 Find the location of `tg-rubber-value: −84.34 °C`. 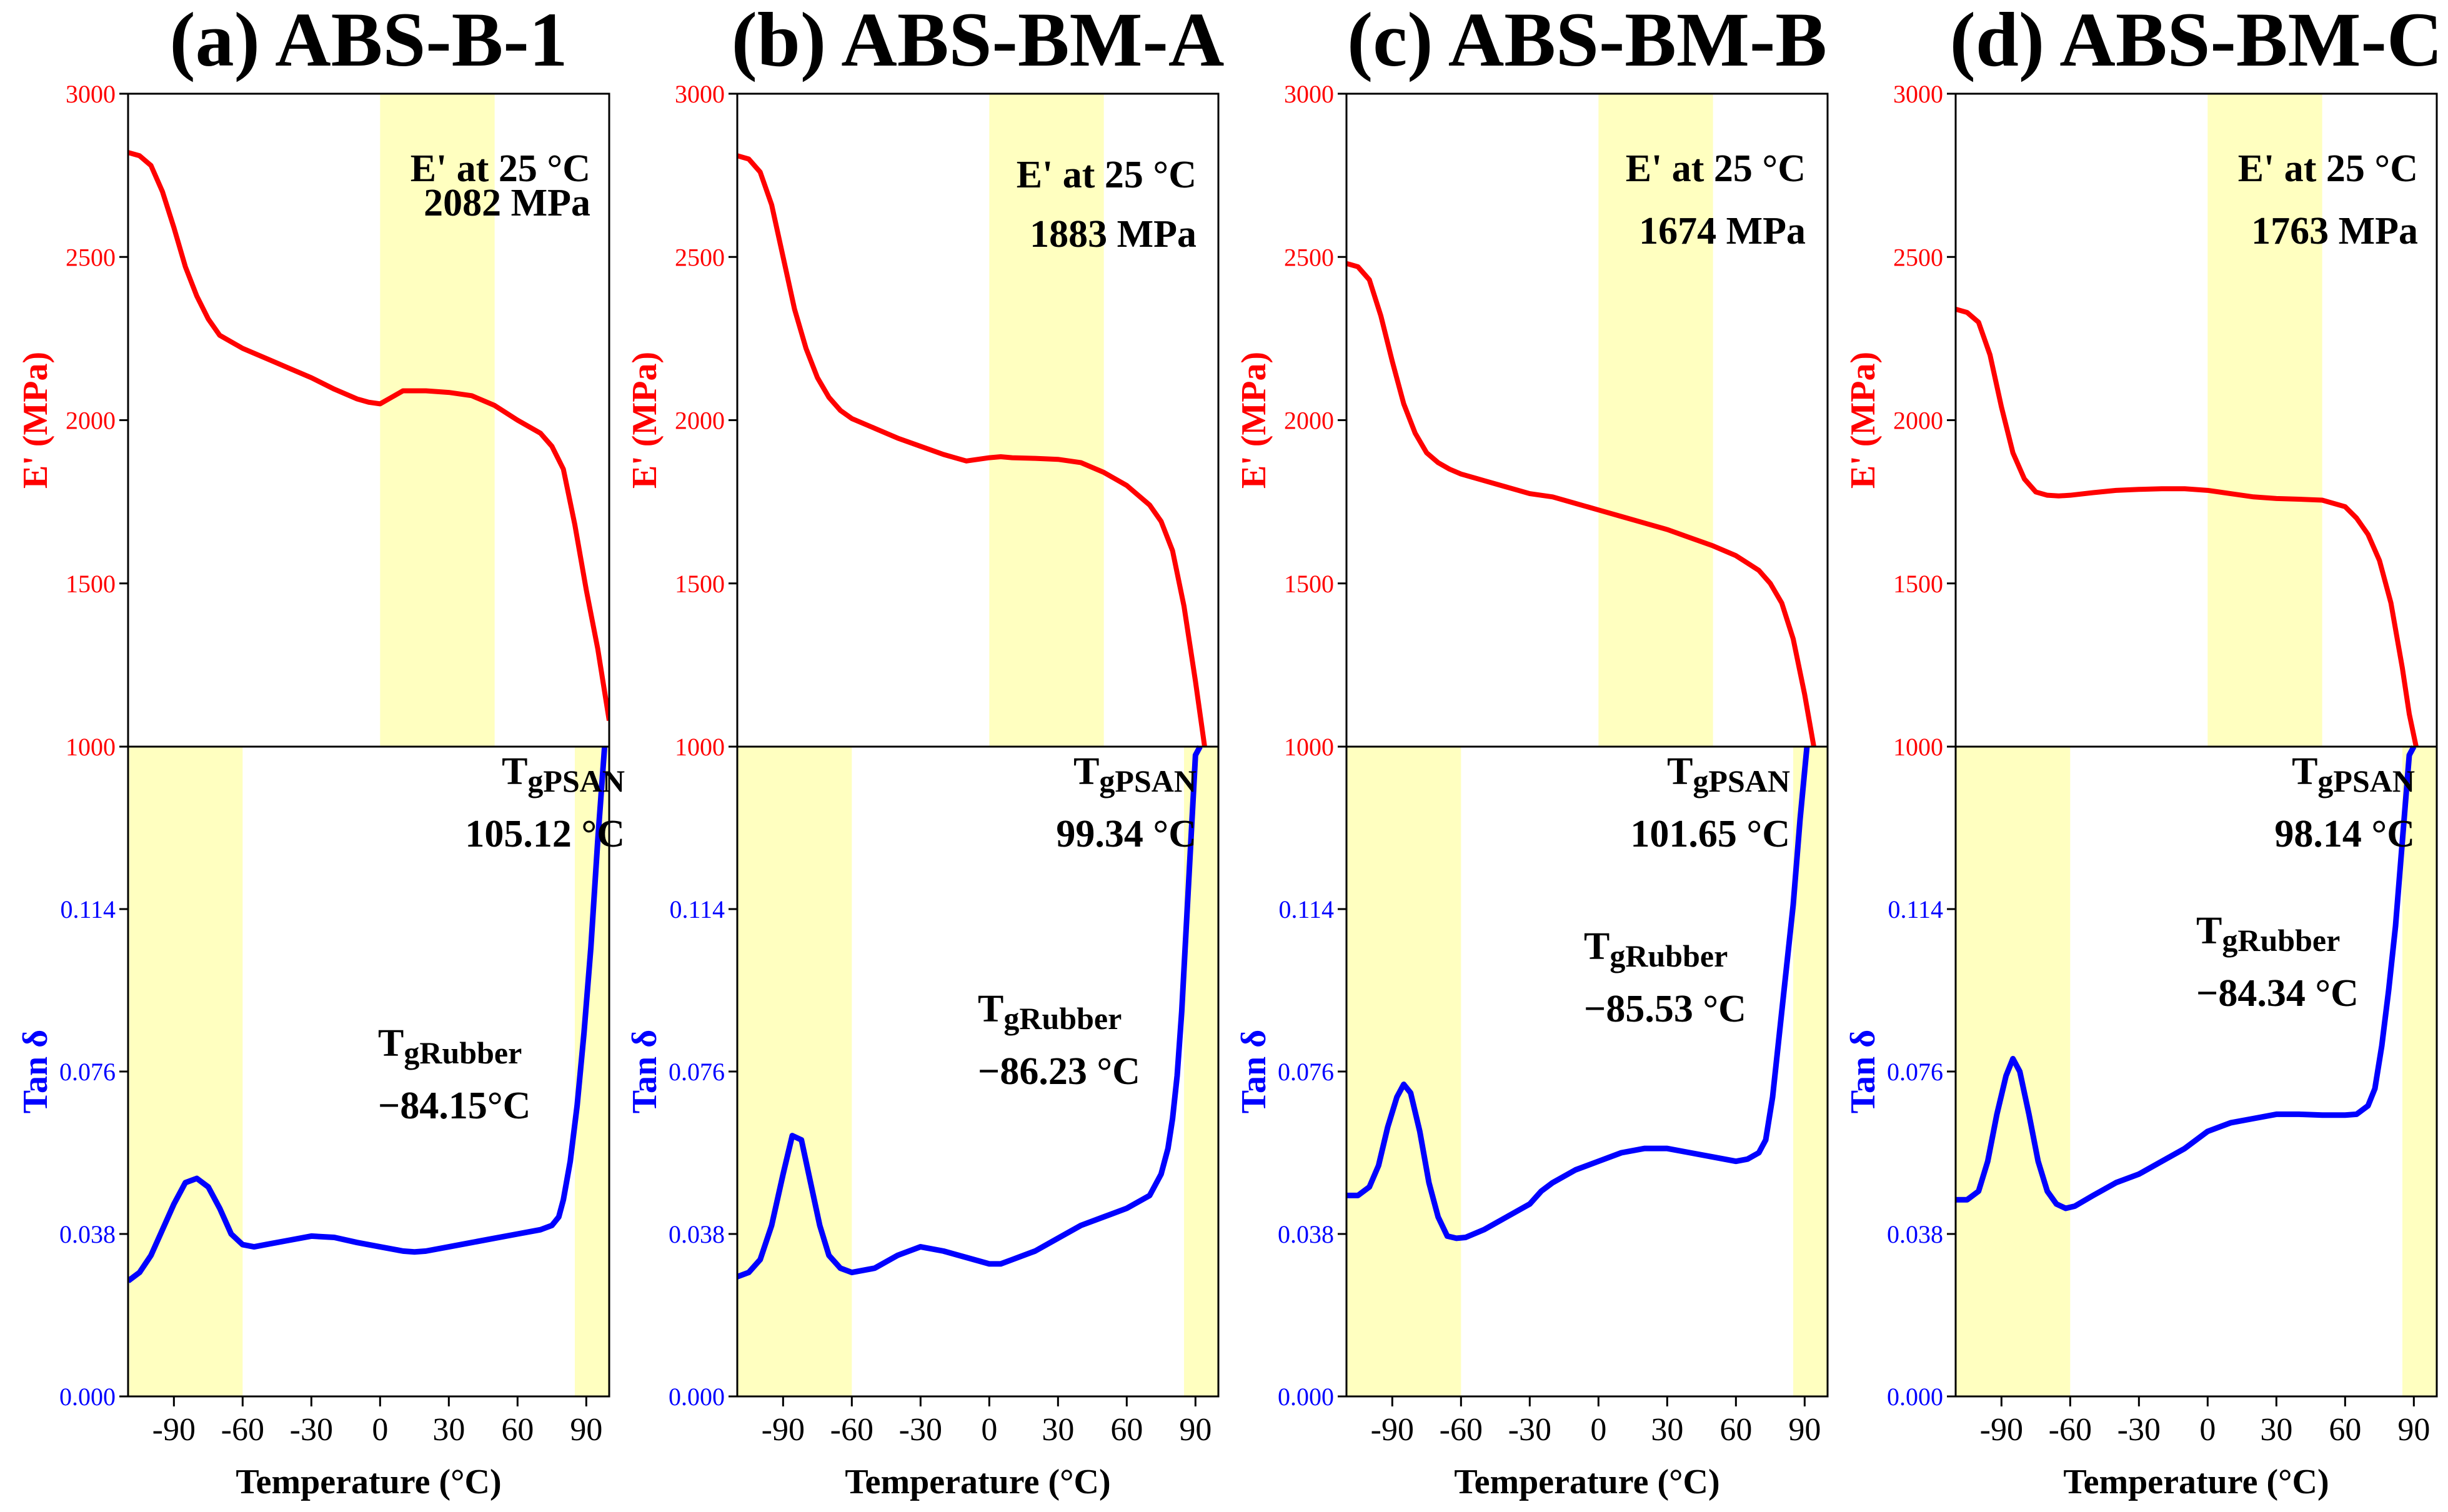

tg-rubber-value: −84.34 °C is located at coordinates (2277, 993).